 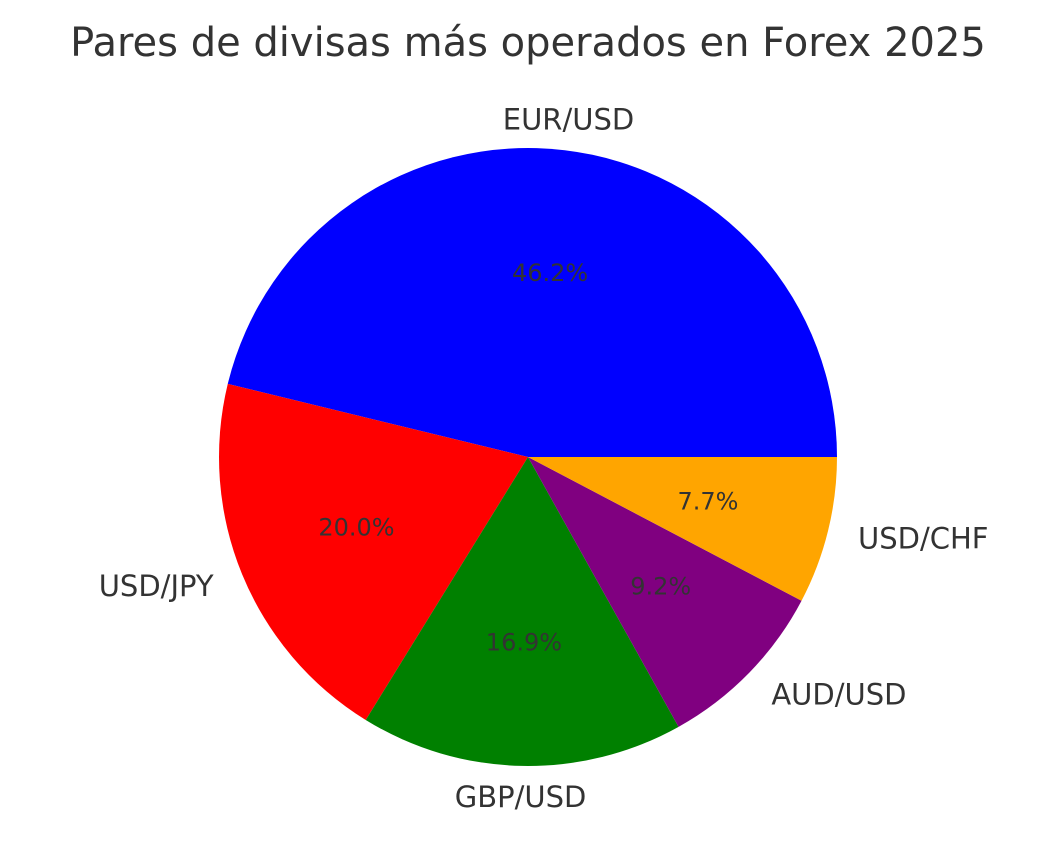 I want to click on percent-label: 46.2%, so click(x=550, y=273).